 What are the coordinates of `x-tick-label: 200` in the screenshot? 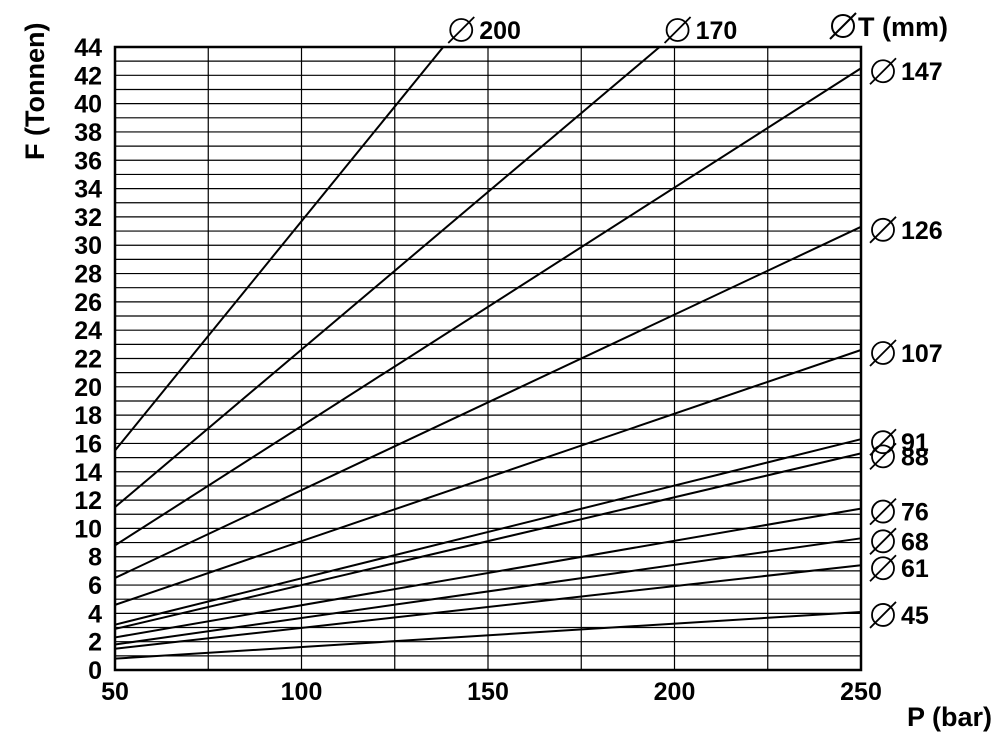 It's located at (675, 692).